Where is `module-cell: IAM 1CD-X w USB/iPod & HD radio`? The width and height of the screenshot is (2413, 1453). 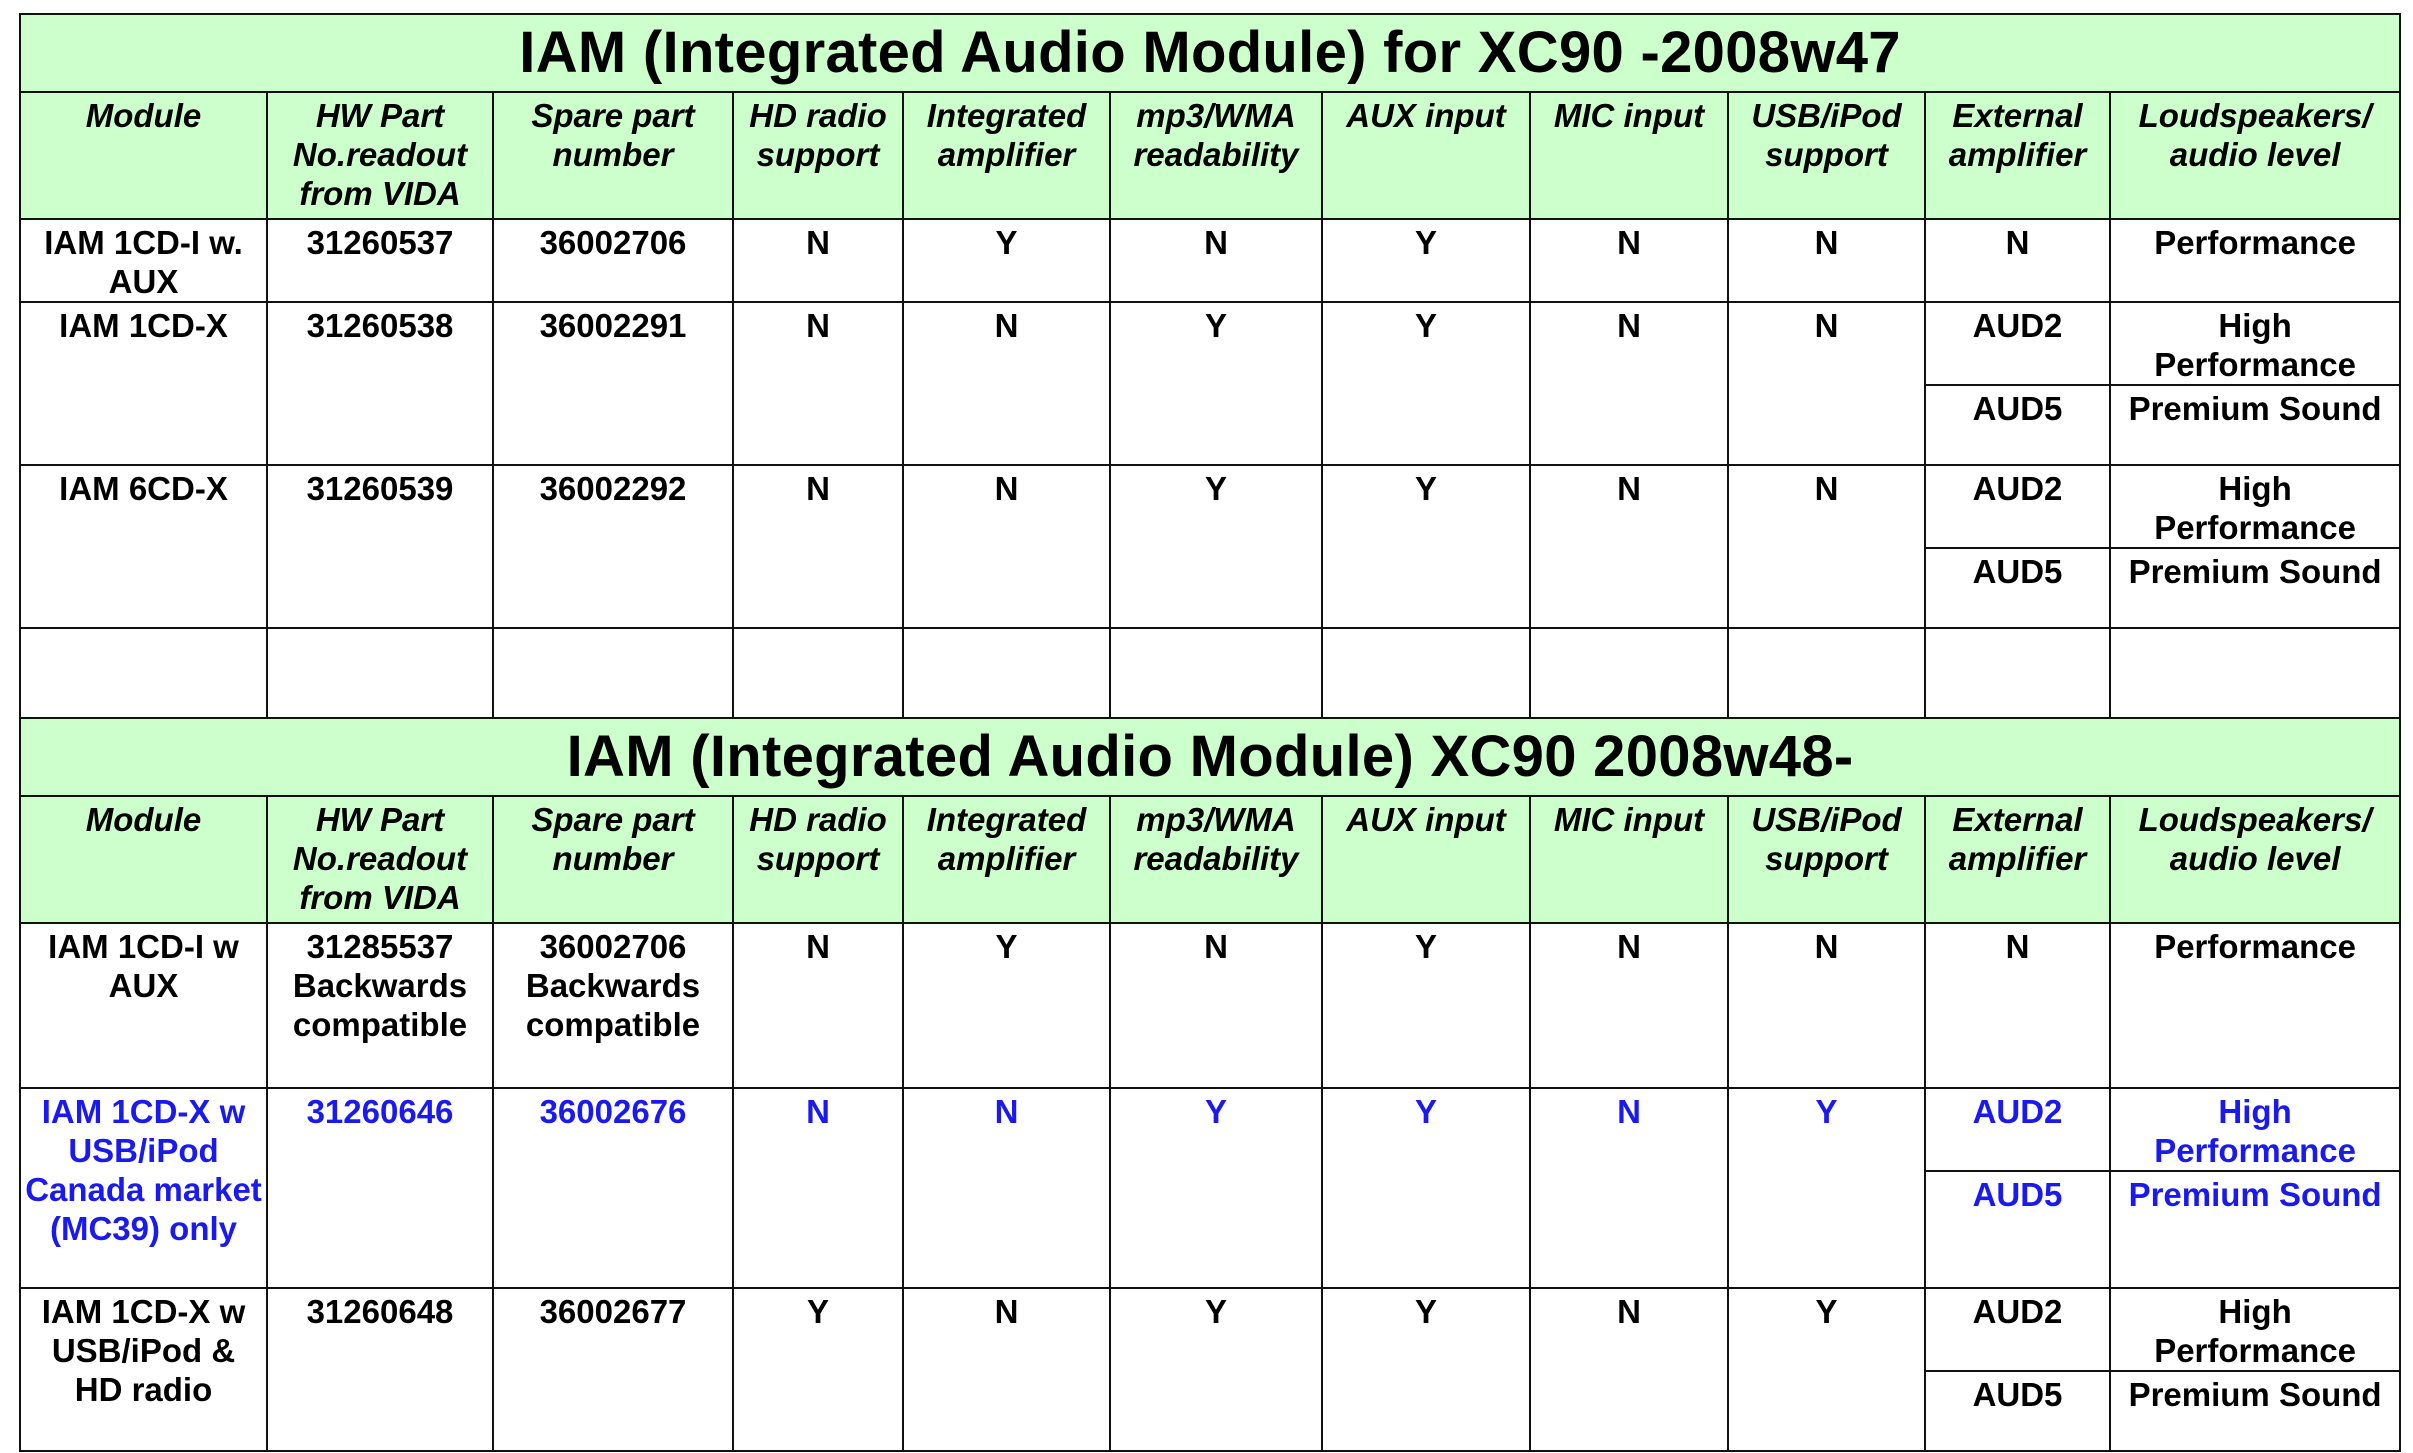
module-cell: IAM 1CD-X w USB/iPod & HD radio is located at coordinates (143, 1369).